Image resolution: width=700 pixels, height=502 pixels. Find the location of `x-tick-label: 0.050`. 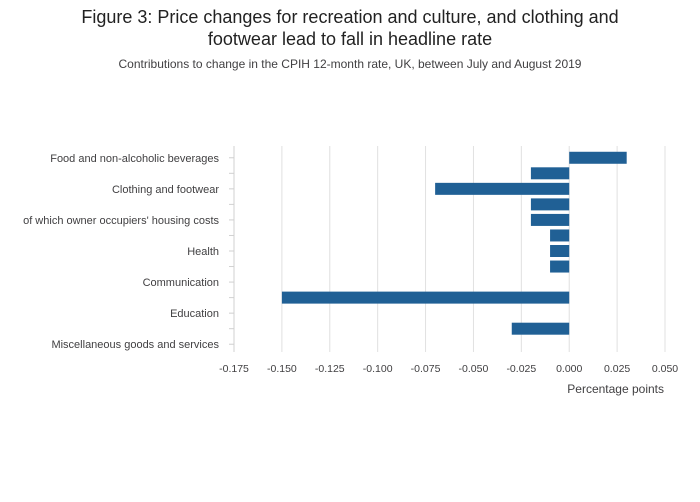

x-tick-label: 0.050 is located at coordinates (665, 369).